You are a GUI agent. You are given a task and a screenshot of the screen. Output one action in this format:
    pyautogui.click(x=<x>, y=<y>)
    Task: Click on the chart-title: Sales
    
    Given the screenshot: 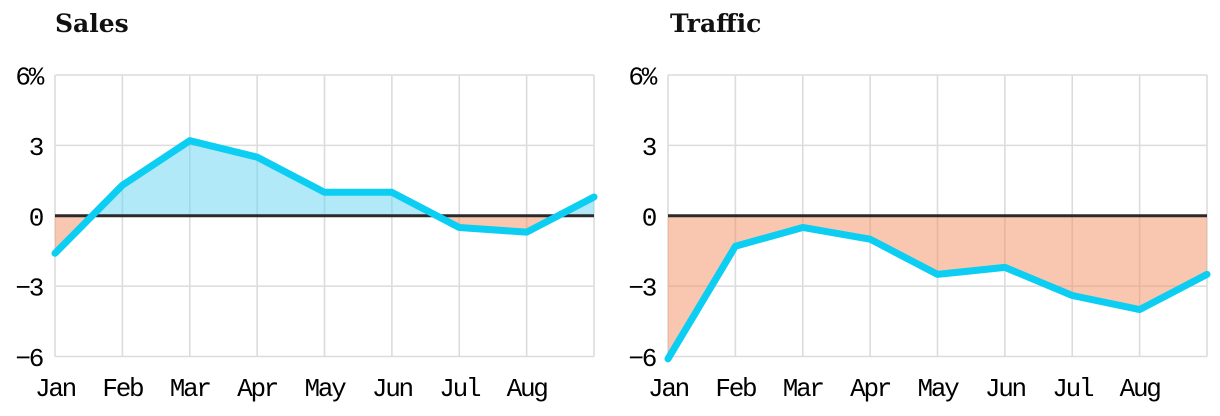 What is the action you would take?
    pyautogui.click(x=92, y=23)
    